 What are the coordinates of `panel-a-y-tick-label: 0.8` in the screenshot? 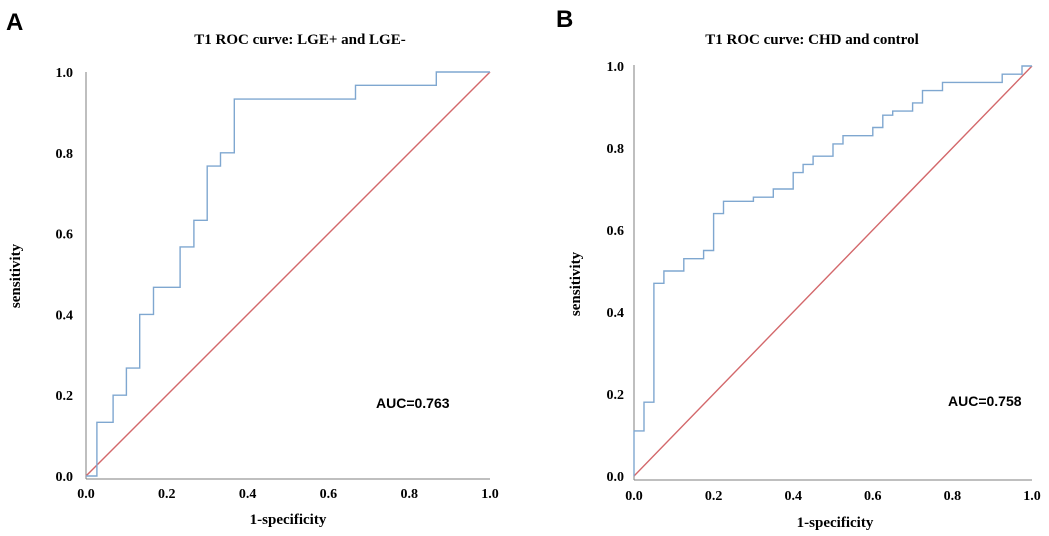 It's located at (65, 154).